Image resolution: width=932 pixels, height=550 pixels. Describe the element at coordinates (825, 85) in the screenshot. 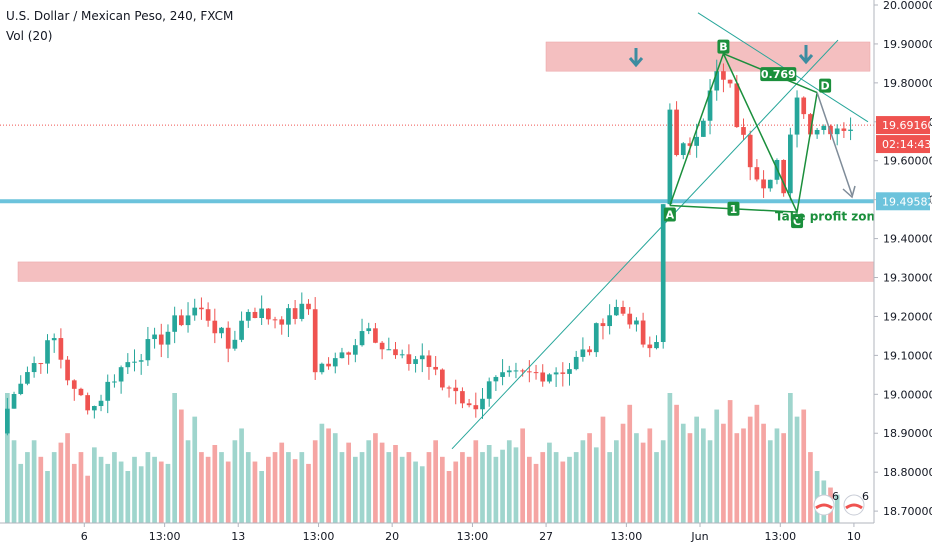

I see `pattern-point-box` at that location.